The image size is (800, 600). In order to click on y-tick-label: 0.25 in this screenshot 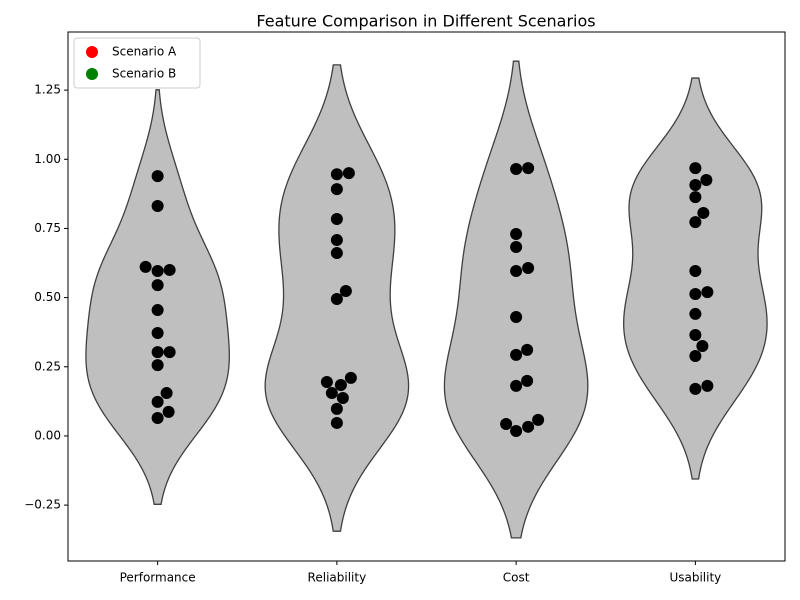, I will do `click(47, 366)`.